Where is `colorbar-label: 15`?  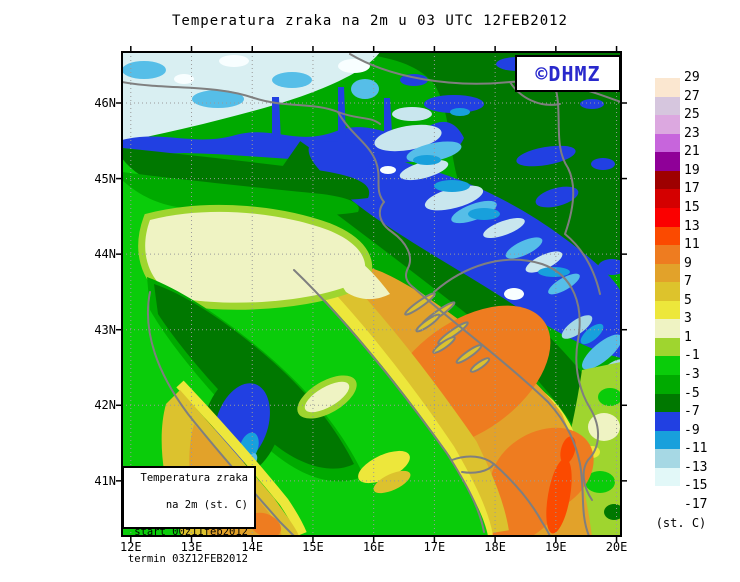 colorbar-label: 15 is located at coordinates (692, 207).